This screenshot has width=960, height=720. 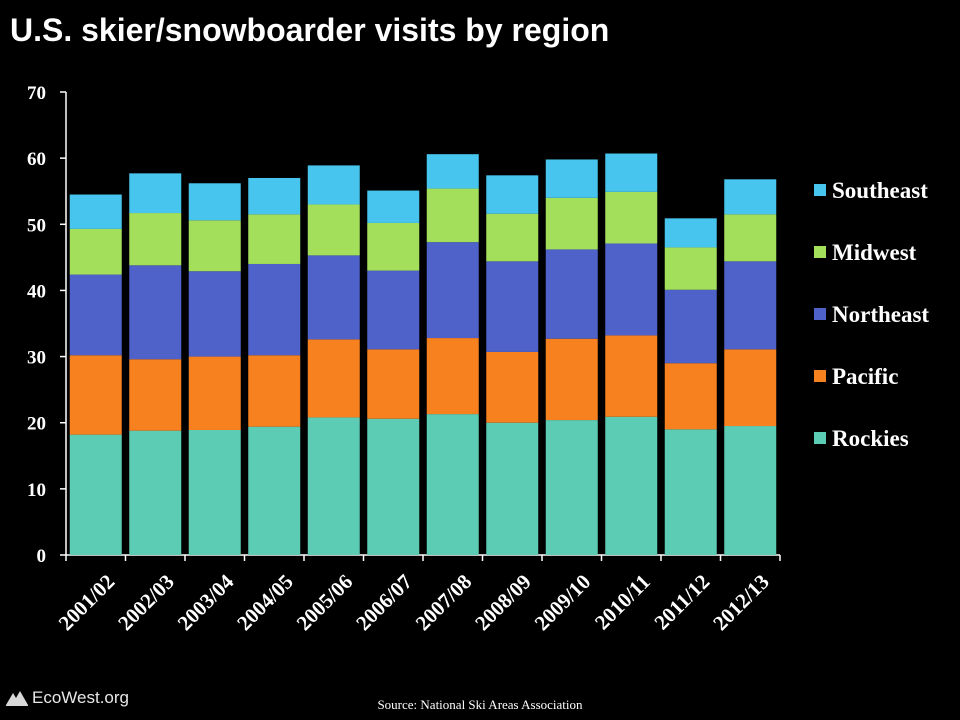 What do you see at coordinates (265, 603) in the screenshot?
I see `x-tick-label: 2004/05` at bounding box center [265, 603].